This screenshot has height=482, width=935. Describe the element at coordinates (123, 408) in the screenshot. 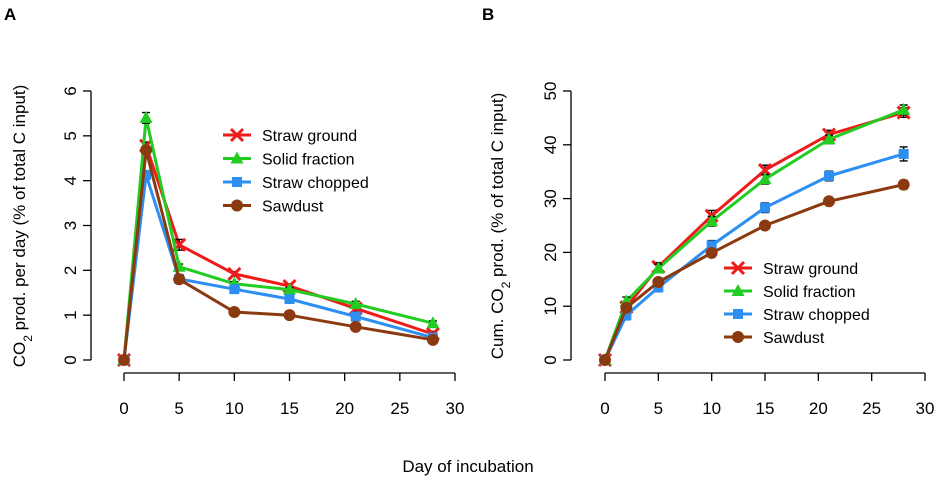

I see `panel-a-x-tick-label: 0` at that location.